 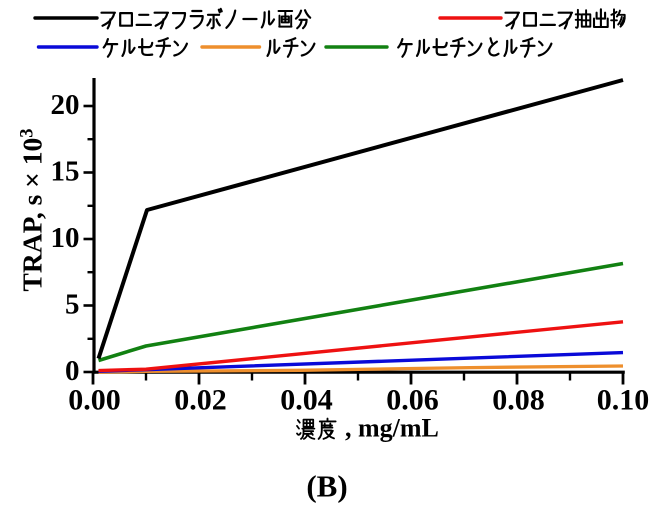 What do you see at coordinates (72, 305) in the screenshot?
I see `svg-text: 5` at bounding box center [72, 305].